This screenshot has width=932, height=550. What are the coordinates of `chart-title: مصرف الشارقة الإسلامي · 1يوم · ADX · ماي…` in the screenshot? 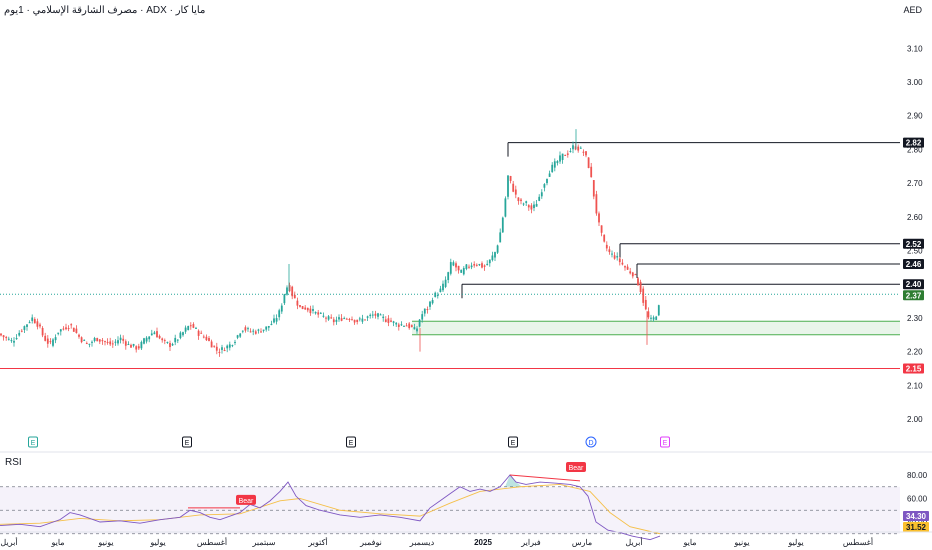 It's located at (105, 10).